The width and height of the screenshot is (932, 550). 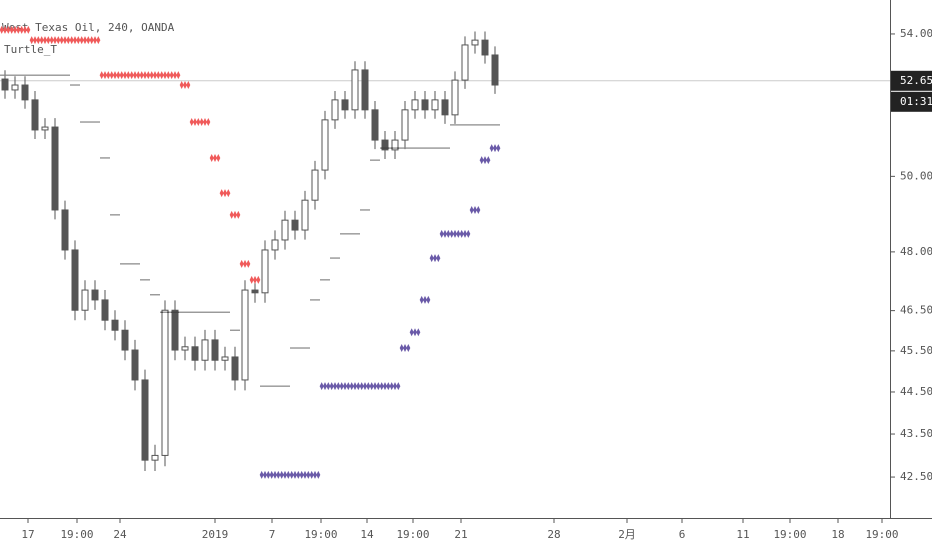 What do you see at coordinates (88, 27) in the screenshot?
I see `chart-title: West Texas Oil, 240, OANDA` at bounding box center [88, 27].